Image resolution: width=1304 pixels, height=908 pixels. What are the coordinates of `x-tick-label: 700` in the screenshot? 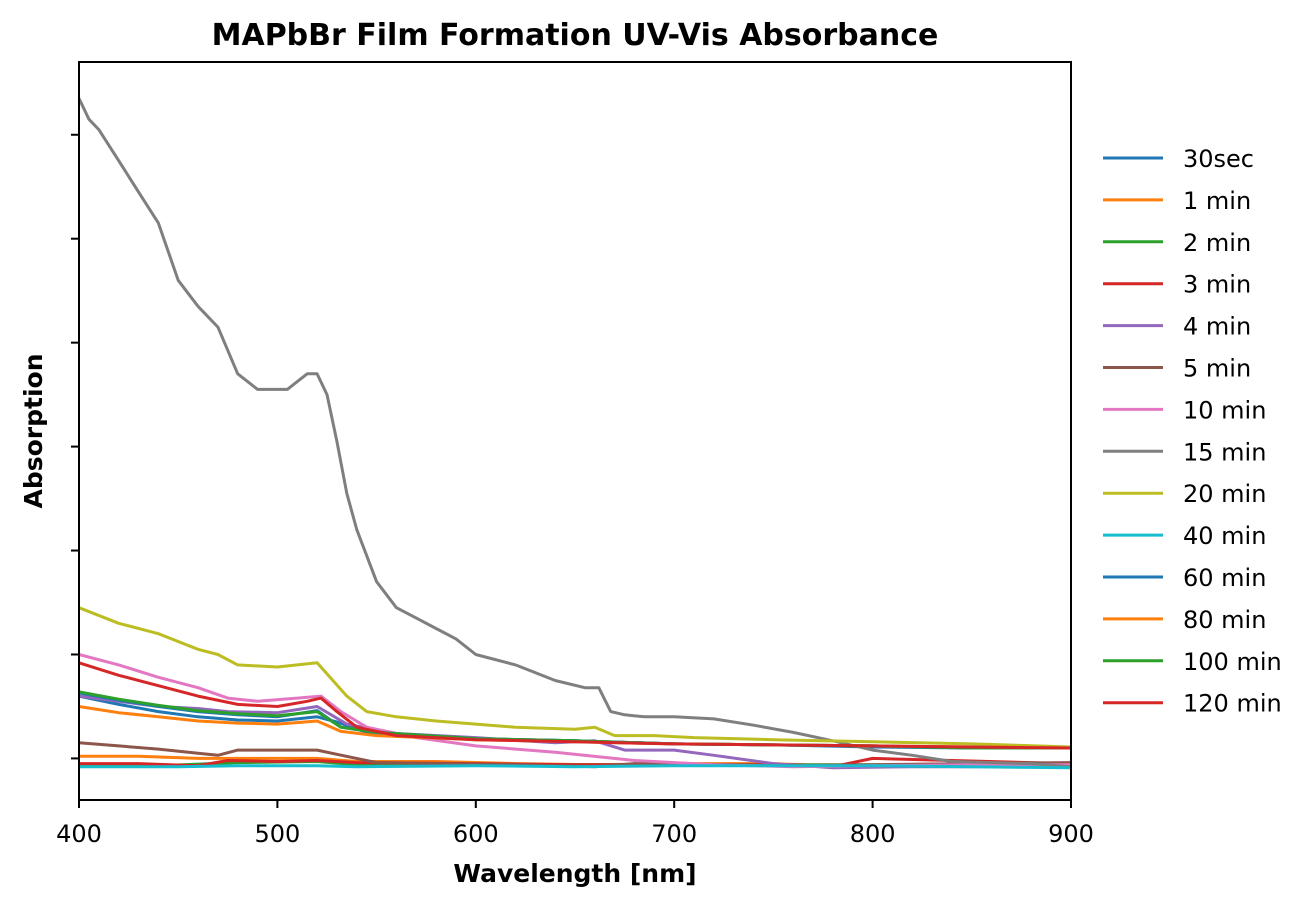 It's located at (674, 834).